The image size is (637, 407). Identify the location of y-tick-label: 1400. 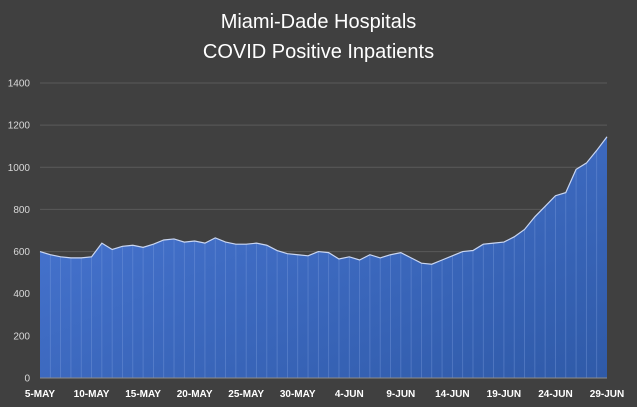
(19, 84).